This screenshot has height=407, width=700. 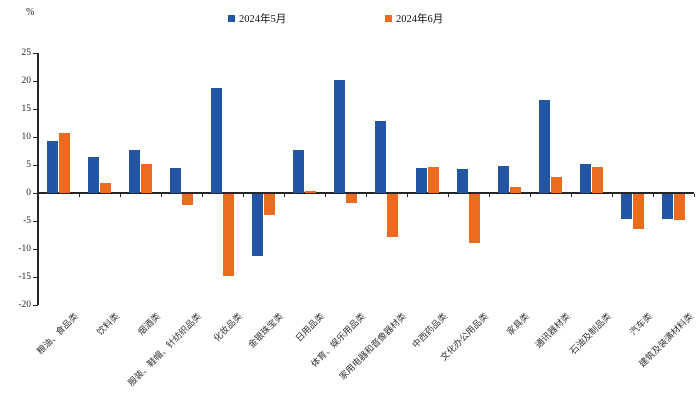 What do you see at coordinates (52, 166) in the screenshot?
I see `bar-2024年5月-粮油、食品类` at bounding box center [52, 166].